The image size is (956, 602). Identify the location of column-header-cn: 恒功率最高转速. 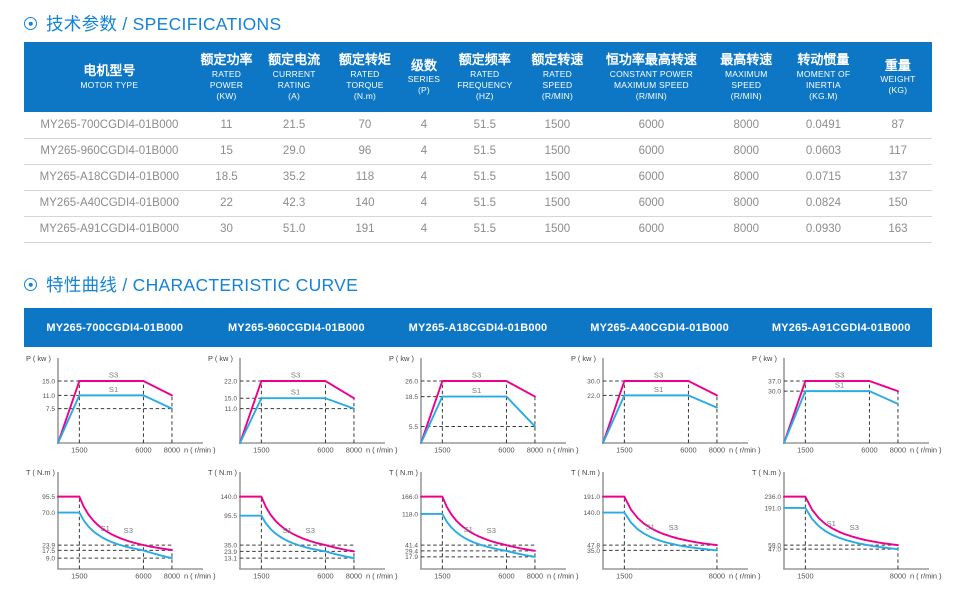
(651, 60).